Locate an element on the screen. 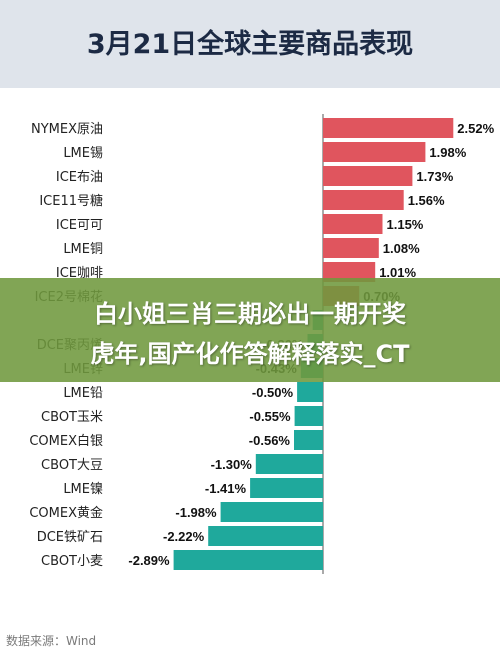 Image resolution: width=500 pixels, height=658 pixels. category-label: LME锡 is located at coordinates (83, 153).